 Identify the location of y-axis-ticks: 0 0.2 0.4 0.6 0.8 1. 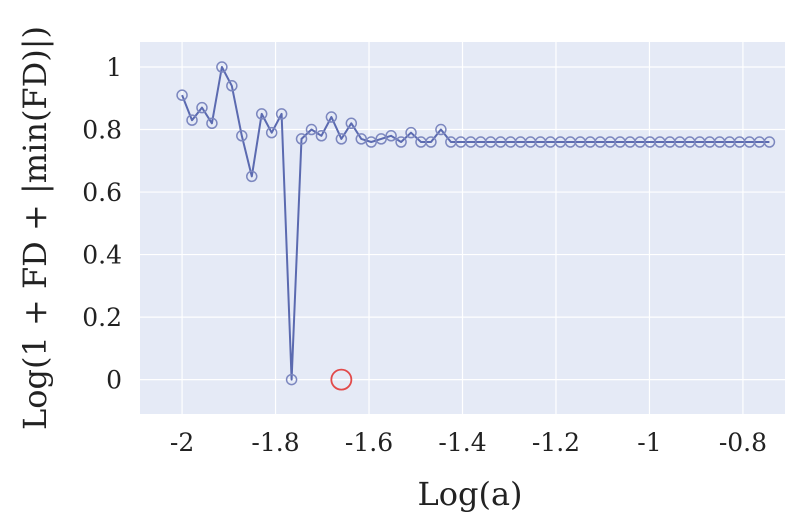
(102, 224).